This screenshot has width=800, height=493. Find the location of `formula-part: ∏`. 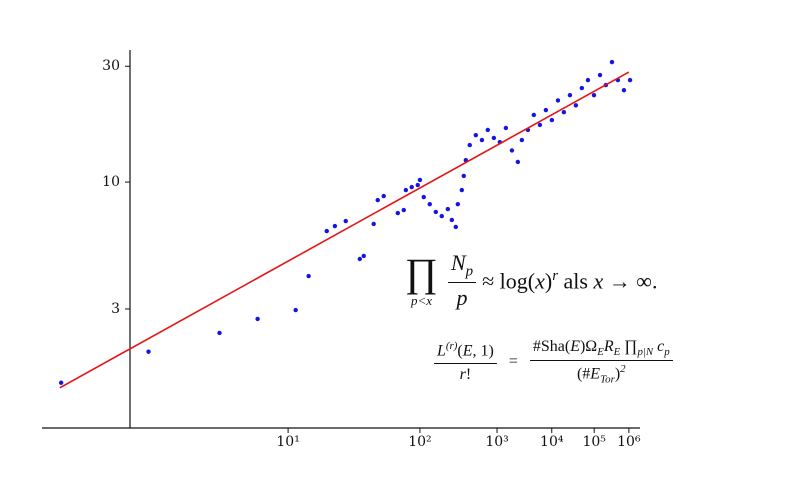

formula-part: ∏ is located at coordinates (629, 346).